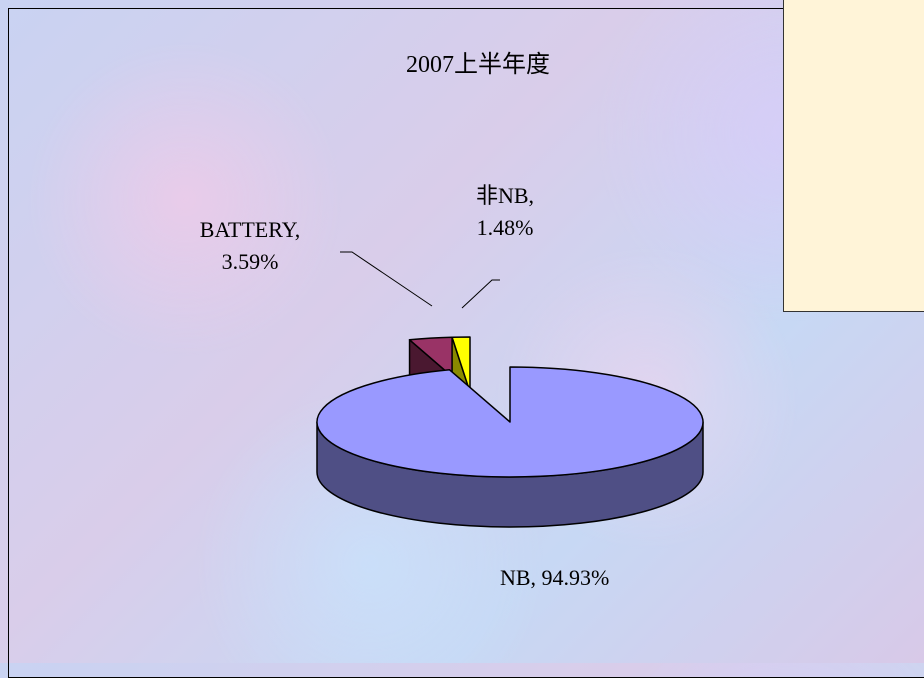 Image resolution: width=924 pixels, height=678 pixels. Describe the element at coordinates (853, 156) in the screenshot. I see `note-box` at that location.